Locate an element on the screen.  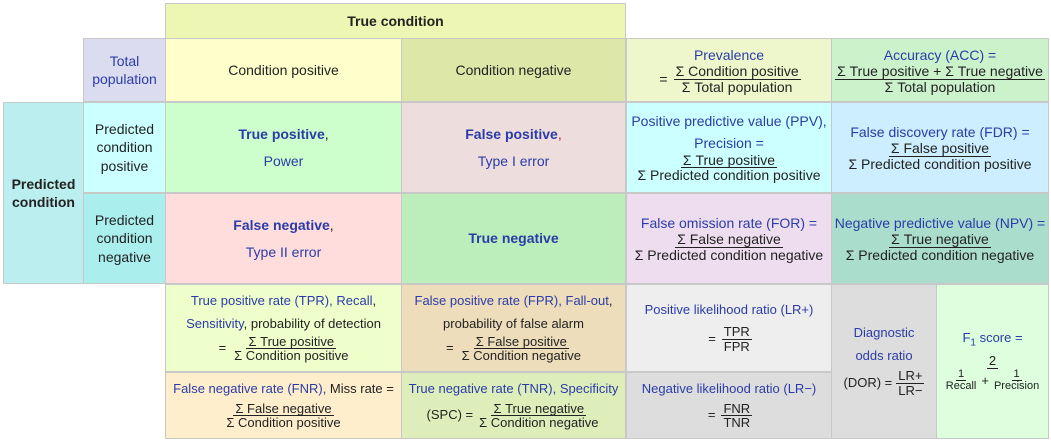
lr-pos-formula: TPR FPR is located at coordinates (736, 338).